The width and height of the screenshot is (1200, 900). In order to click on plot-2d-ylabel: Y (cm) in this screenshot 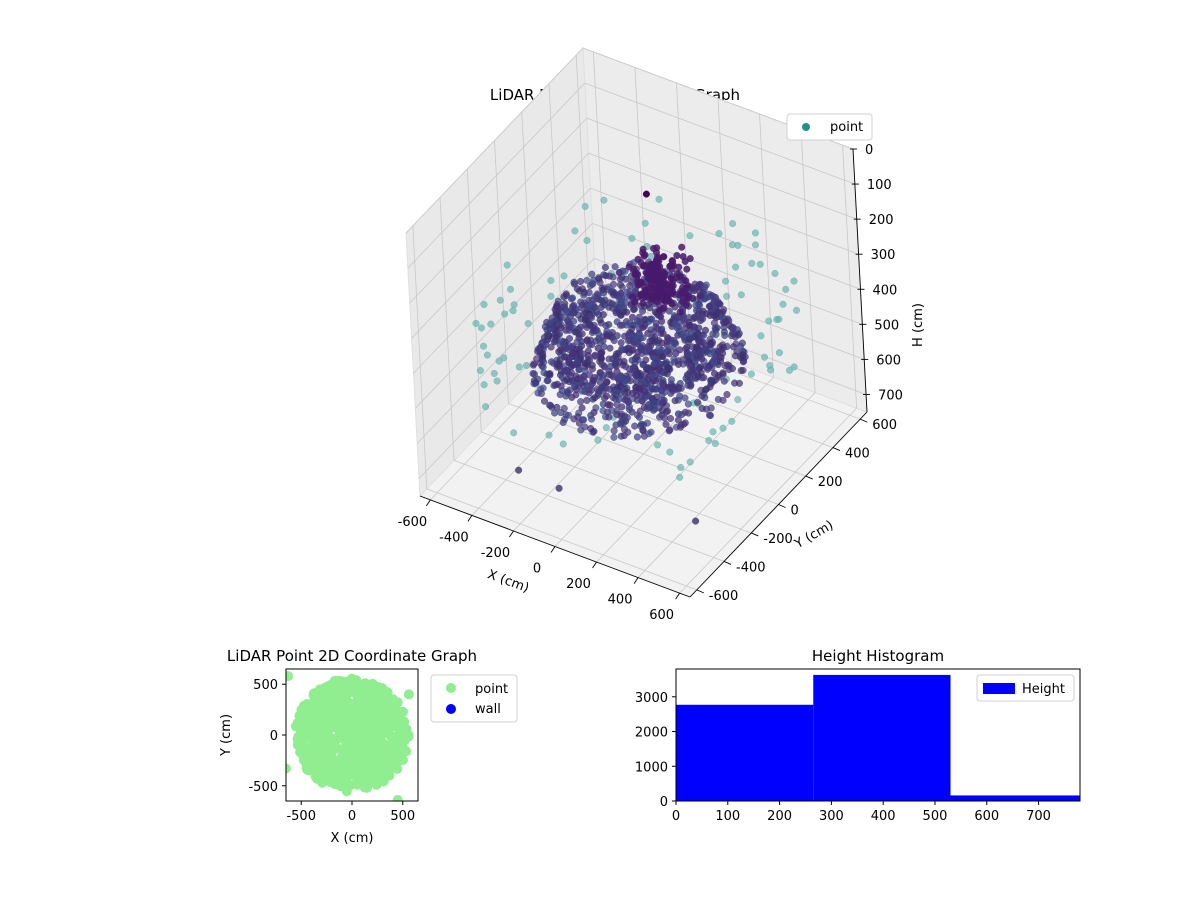, I will do `click(226, 735)`.